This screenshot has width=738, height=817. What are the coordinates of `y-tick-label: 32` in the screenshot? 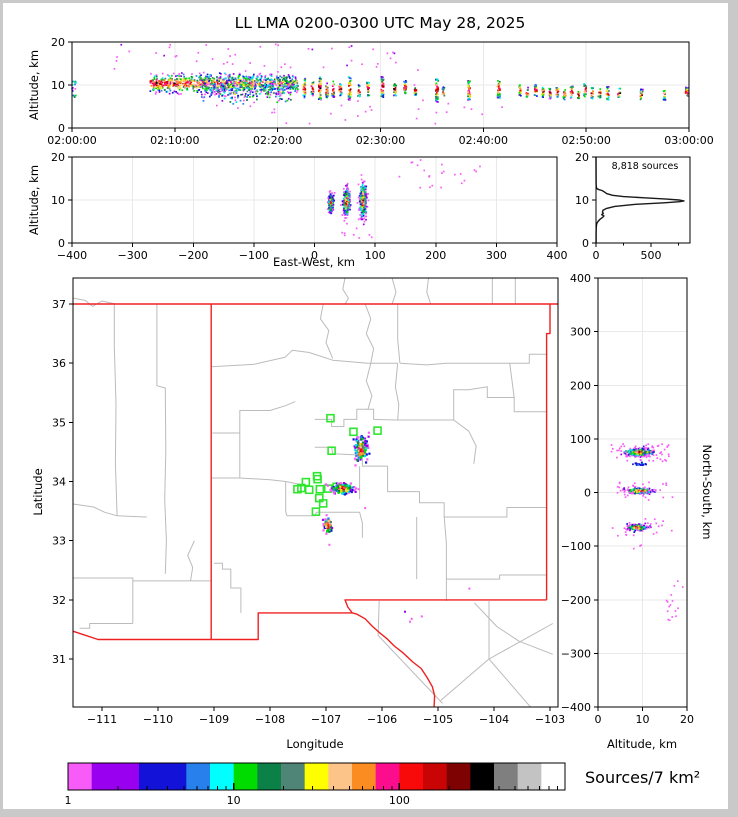 It's located at (59, 600).